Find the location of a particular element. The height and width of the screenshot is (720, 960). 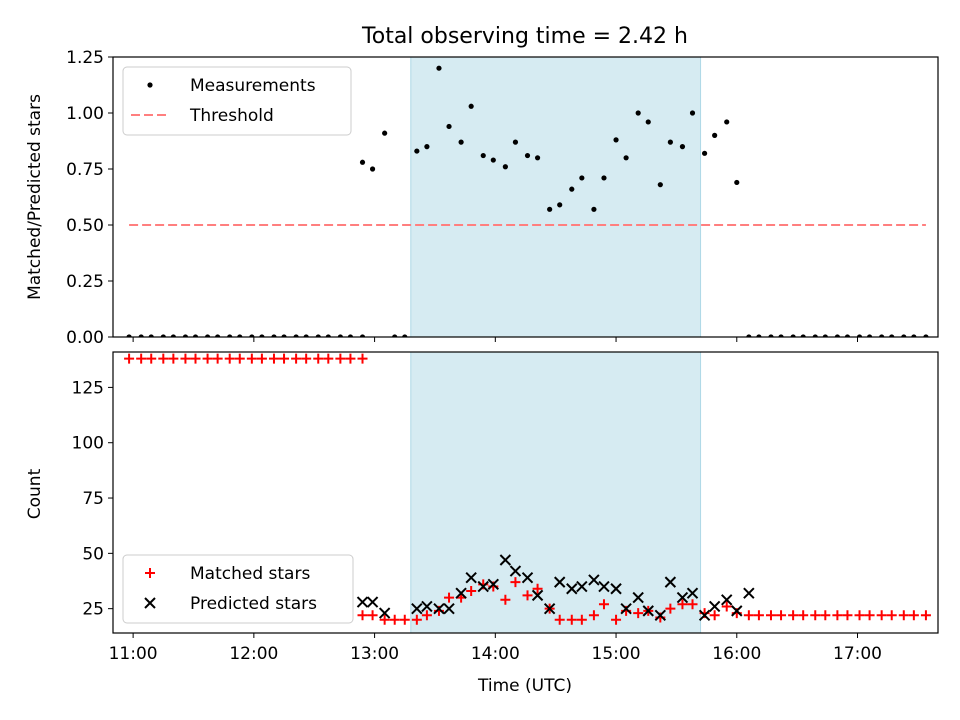

count-y-axis-label: Count is located at coordinates (35, 493).